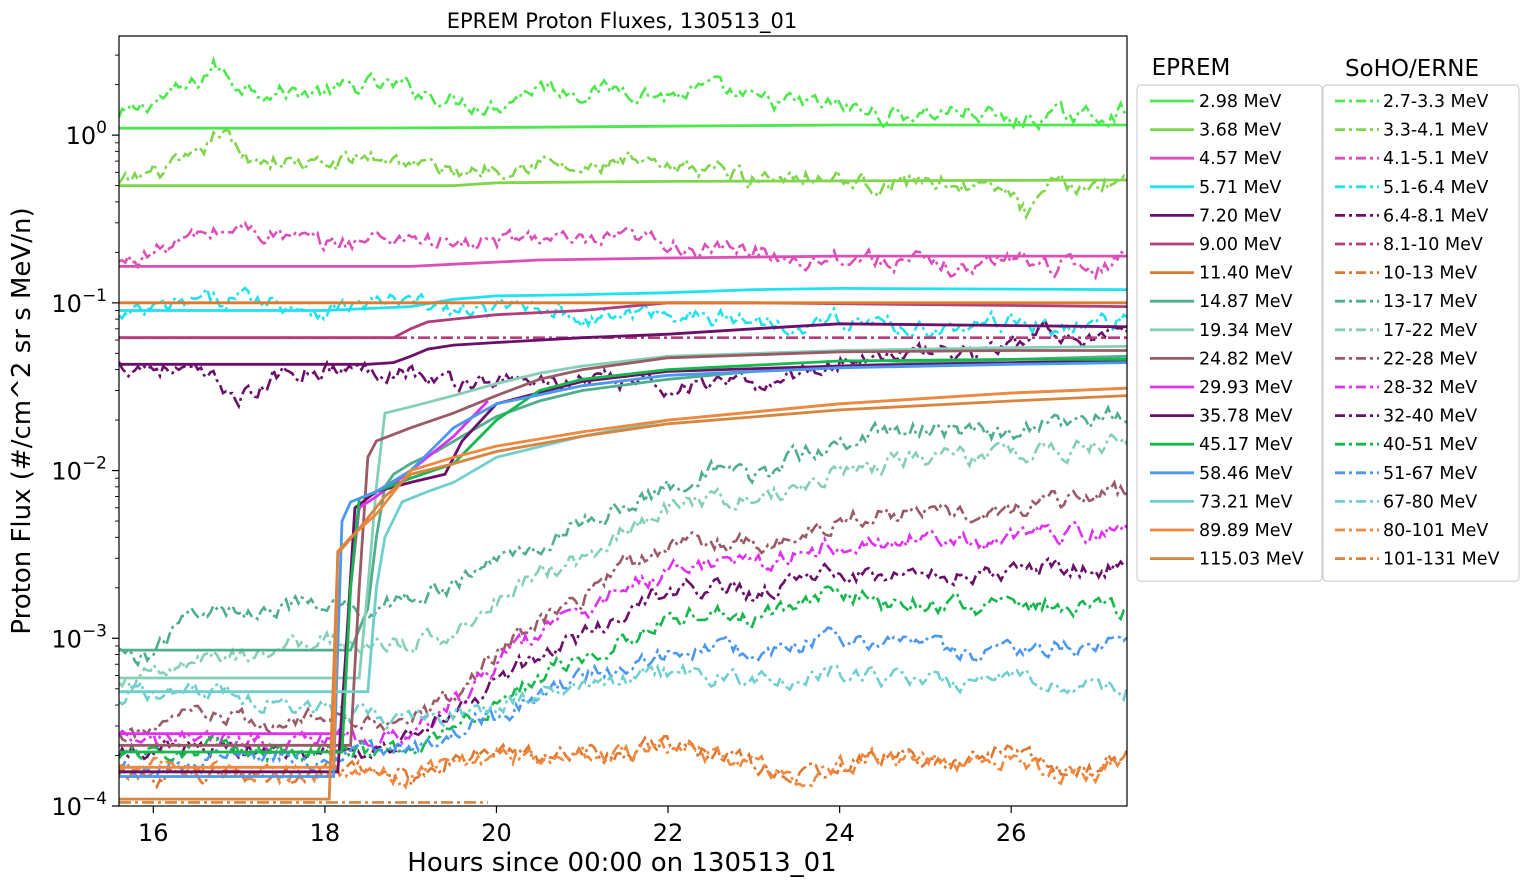 This screenshot has width=1529, height=888. I want to click on legend-label-13-17-mev: 13-17 MeV, so click(1430, 302).